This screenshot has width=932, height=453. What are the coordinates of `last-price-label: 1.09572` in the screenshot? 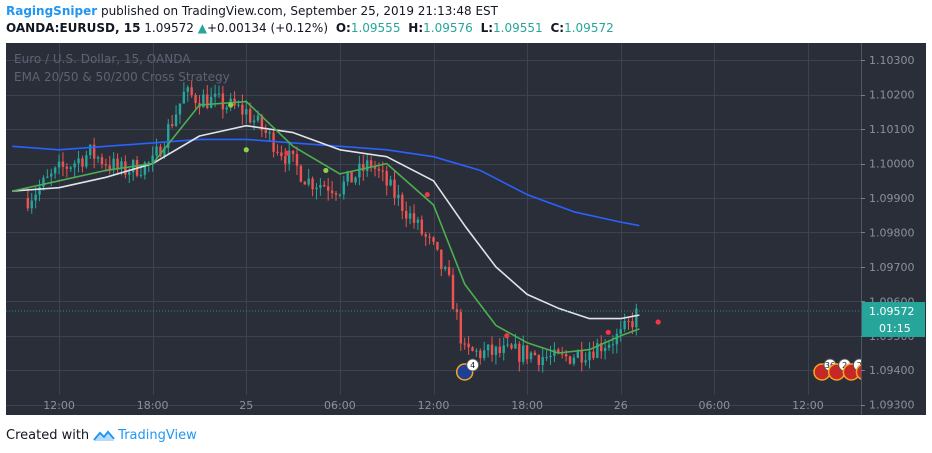 It's located at (892, 311).